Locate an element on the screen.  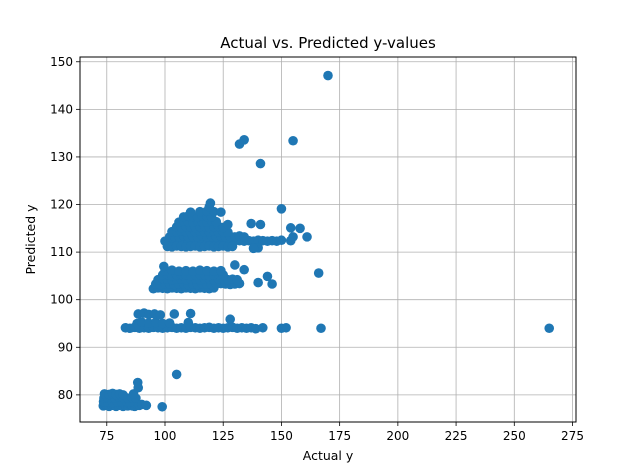
y-axis-label: Predicted y is located at coordinates (30, 239).